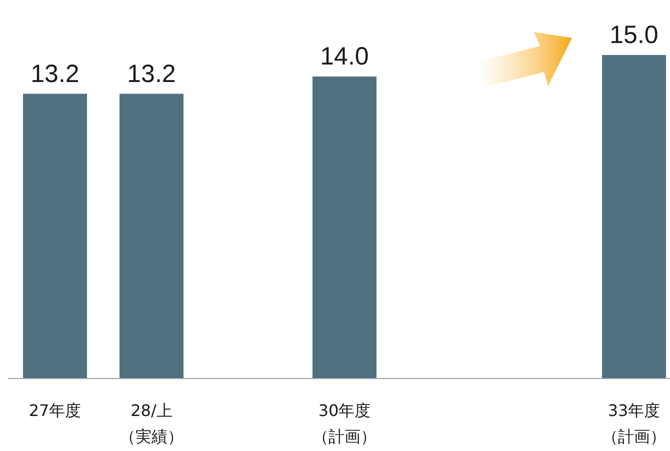 This screenshot has width=670, height=451. Describe the element at coordinates (55, 410) in the screenshot. I see `x-tick-label: 27年度` at that location.